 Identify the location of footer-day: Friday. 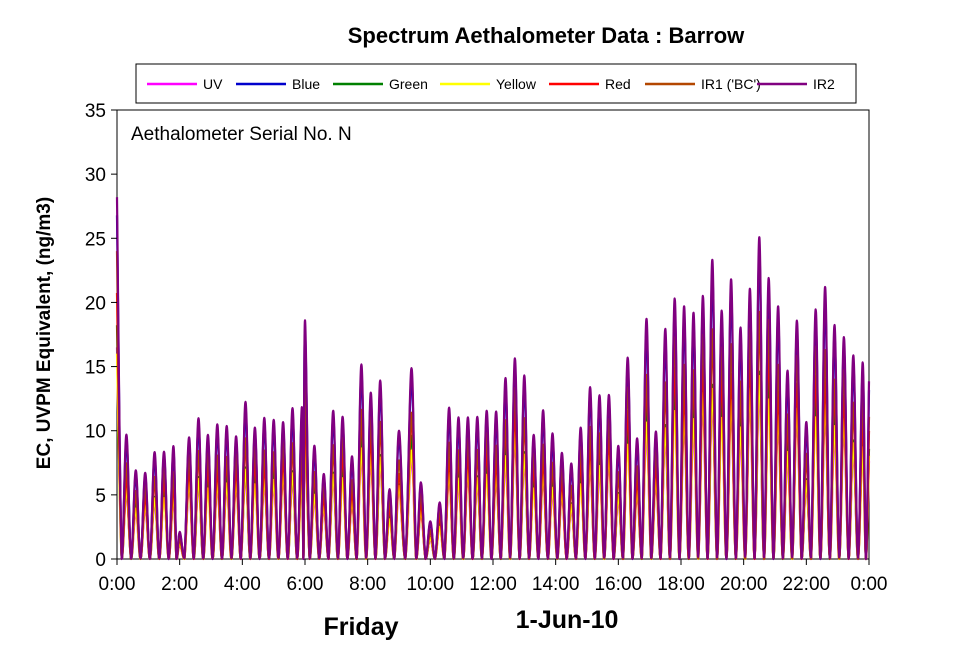
(360, 627).